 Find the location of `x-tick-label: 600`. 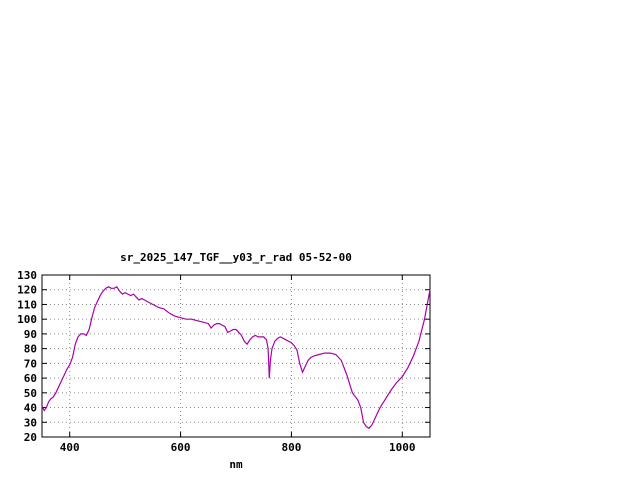

x-tick-label: 600 is located at coordinates (181, 447).